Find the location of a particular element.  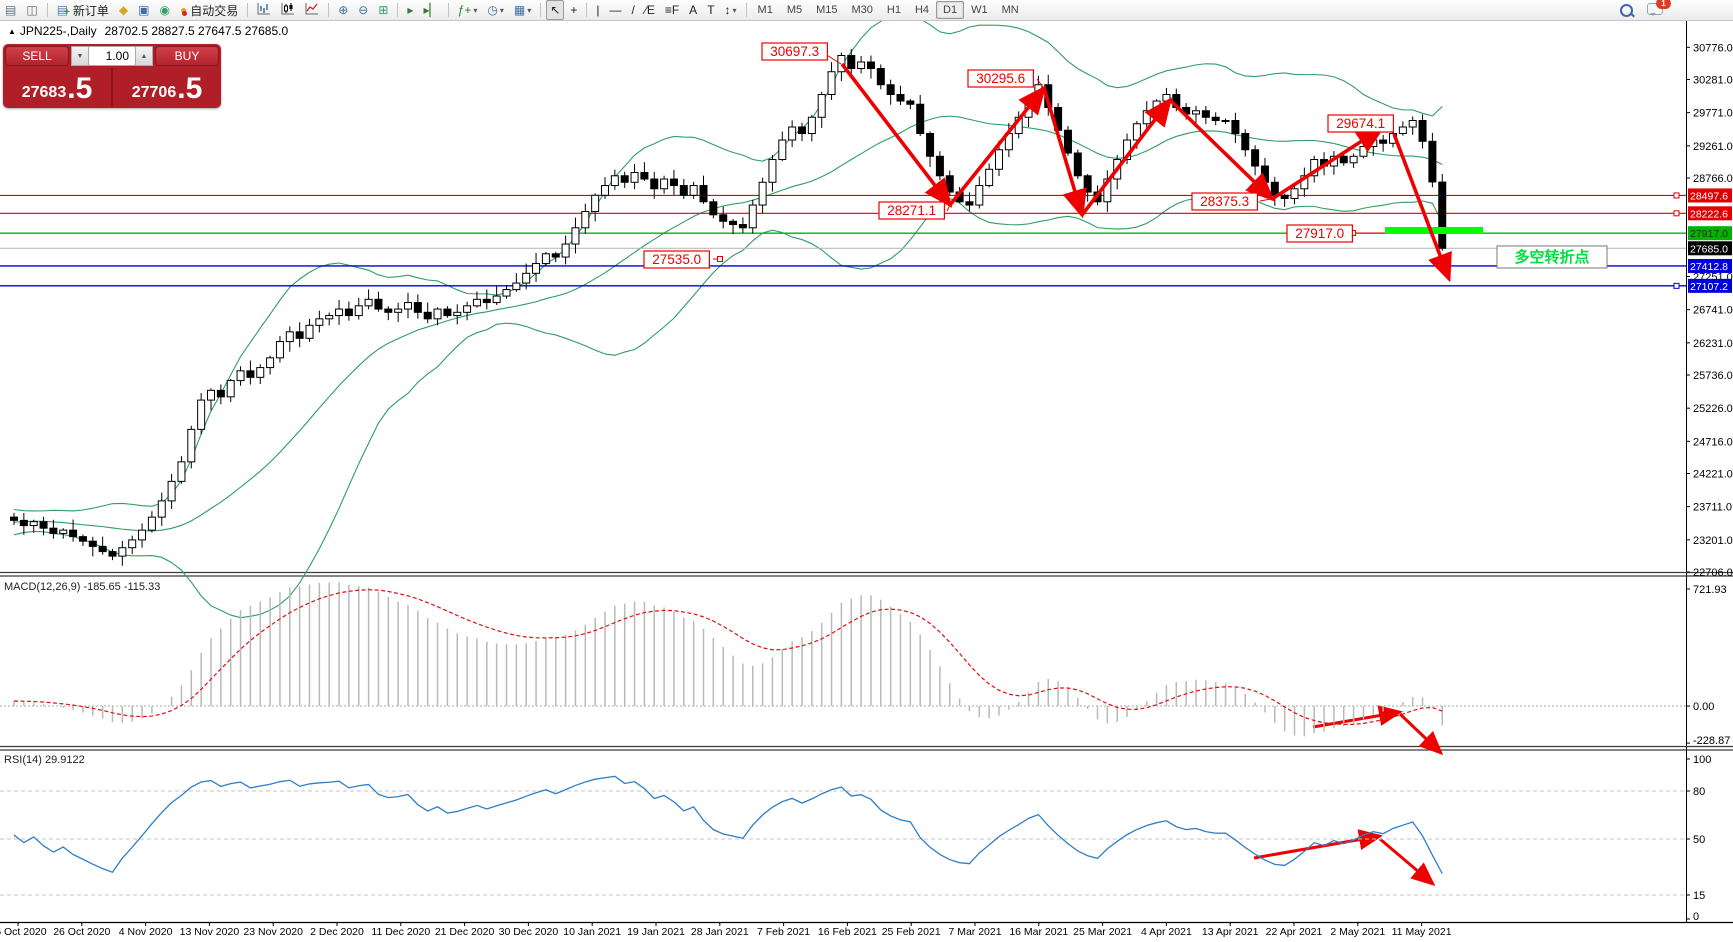

level-lines is located at coordinates (843, 240).